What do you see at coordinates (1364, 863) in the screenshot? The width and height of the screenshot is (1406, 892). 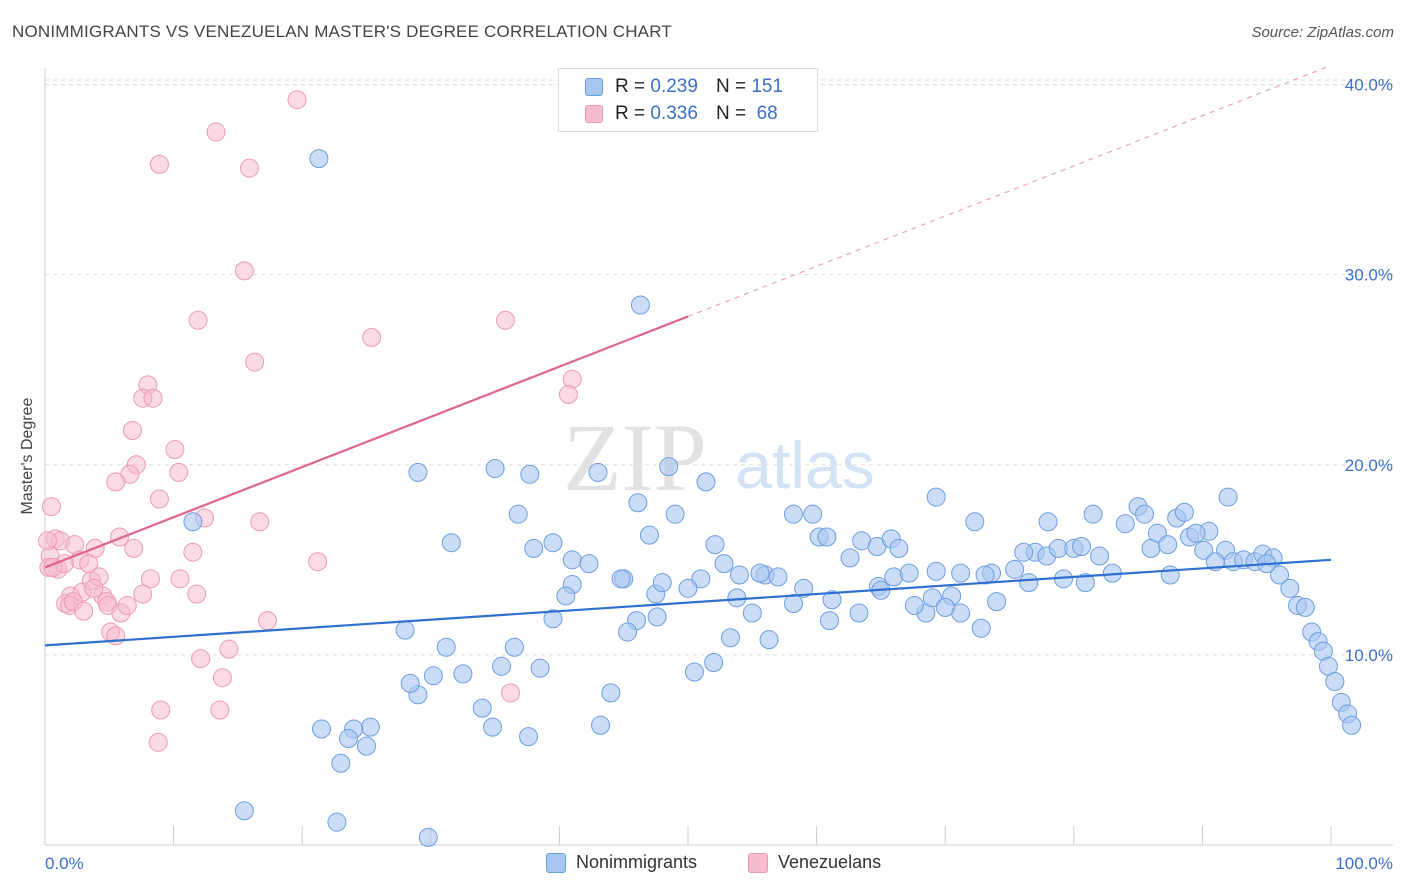 I see `x-tick-label: 100.0%` at bounding box center [1364, 863].